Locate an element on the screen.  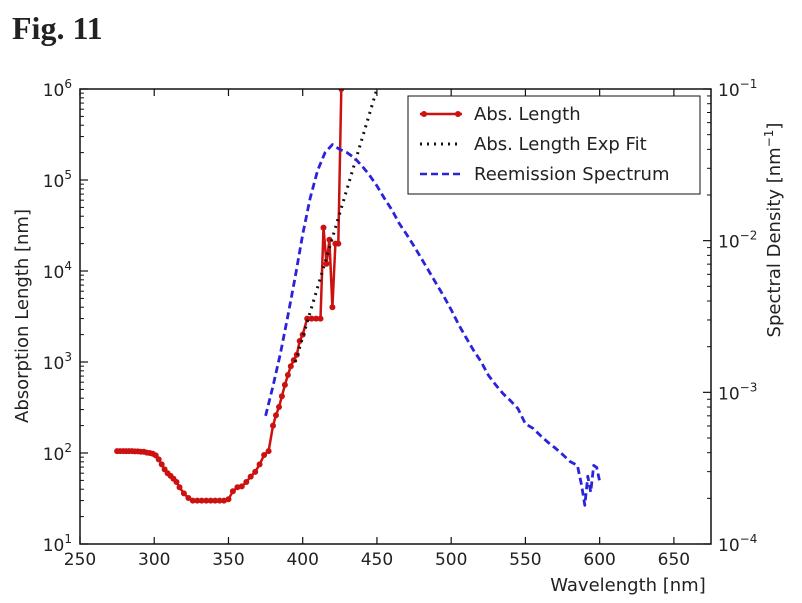
x-tick-label: 300 is located at coordinates (154, 560).